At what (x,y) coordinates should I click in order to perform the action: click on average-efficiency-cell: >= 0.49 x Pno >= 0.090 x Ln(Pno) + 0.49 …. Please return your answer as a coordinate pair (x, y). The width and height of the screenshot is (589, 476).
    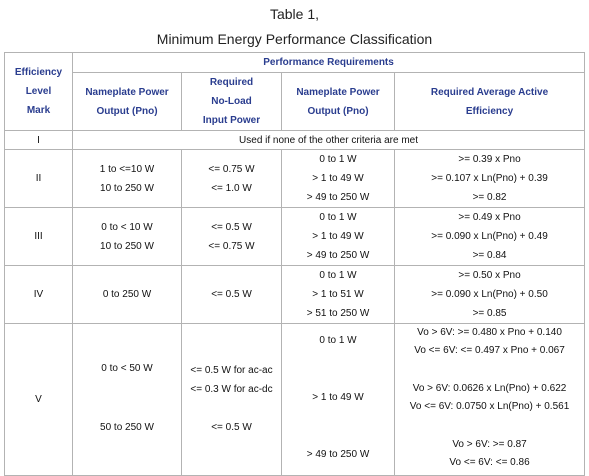
    Looking at the image, I should click on (489, 236).